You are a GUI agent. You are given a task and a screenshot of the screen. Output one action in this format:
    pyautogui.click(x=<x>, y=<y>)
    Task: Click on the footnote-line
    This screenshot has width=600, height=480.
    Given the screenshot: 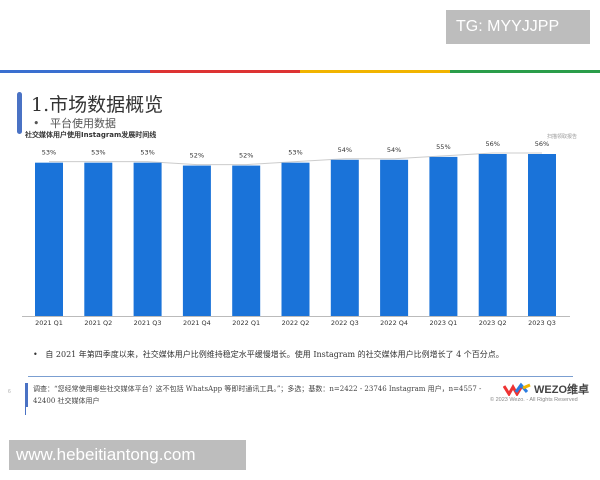 What is the action you would take?
    pyautogui.click(x=25, y=410)
    